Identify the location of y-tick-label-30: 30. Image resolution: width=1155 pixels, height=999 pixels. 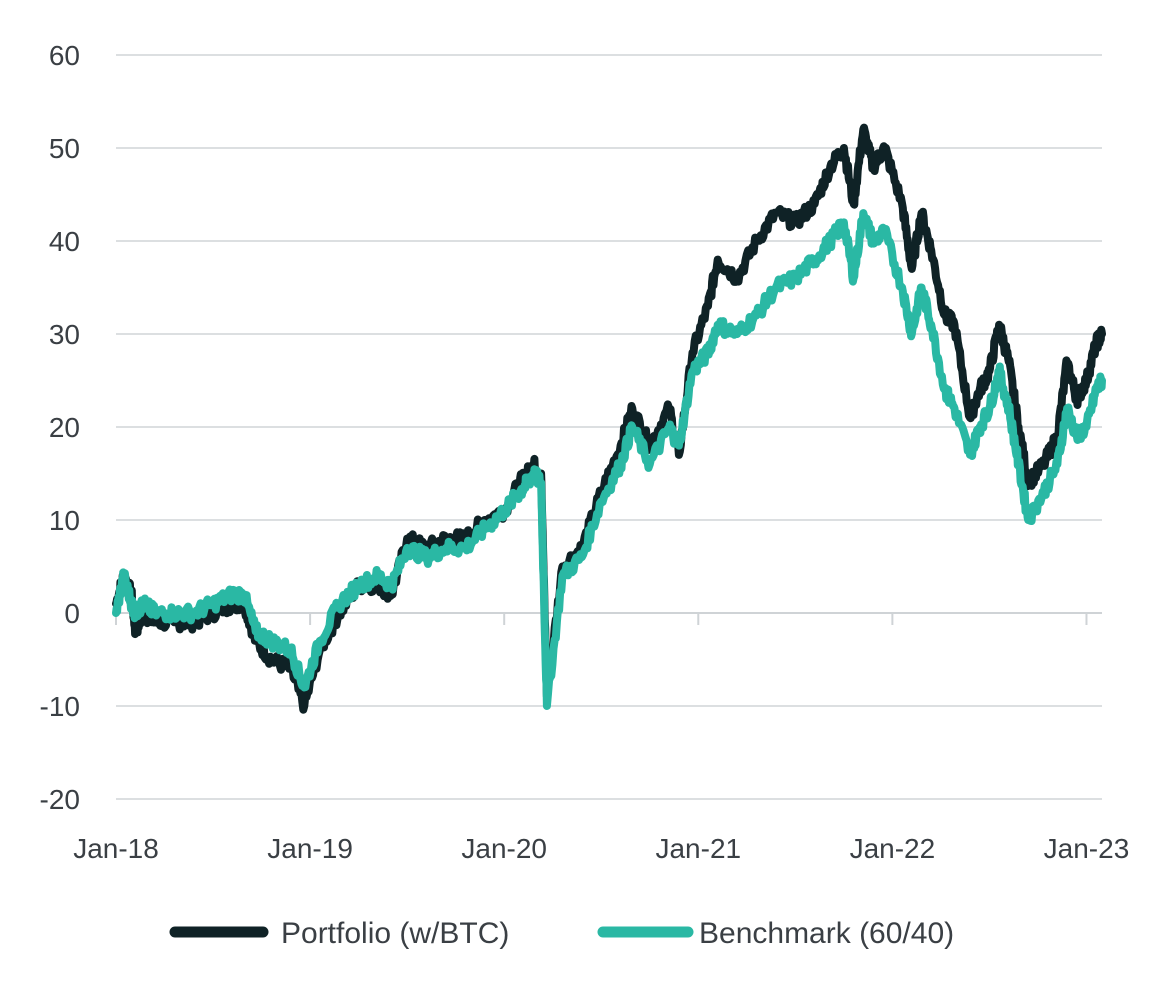
(64, 334).